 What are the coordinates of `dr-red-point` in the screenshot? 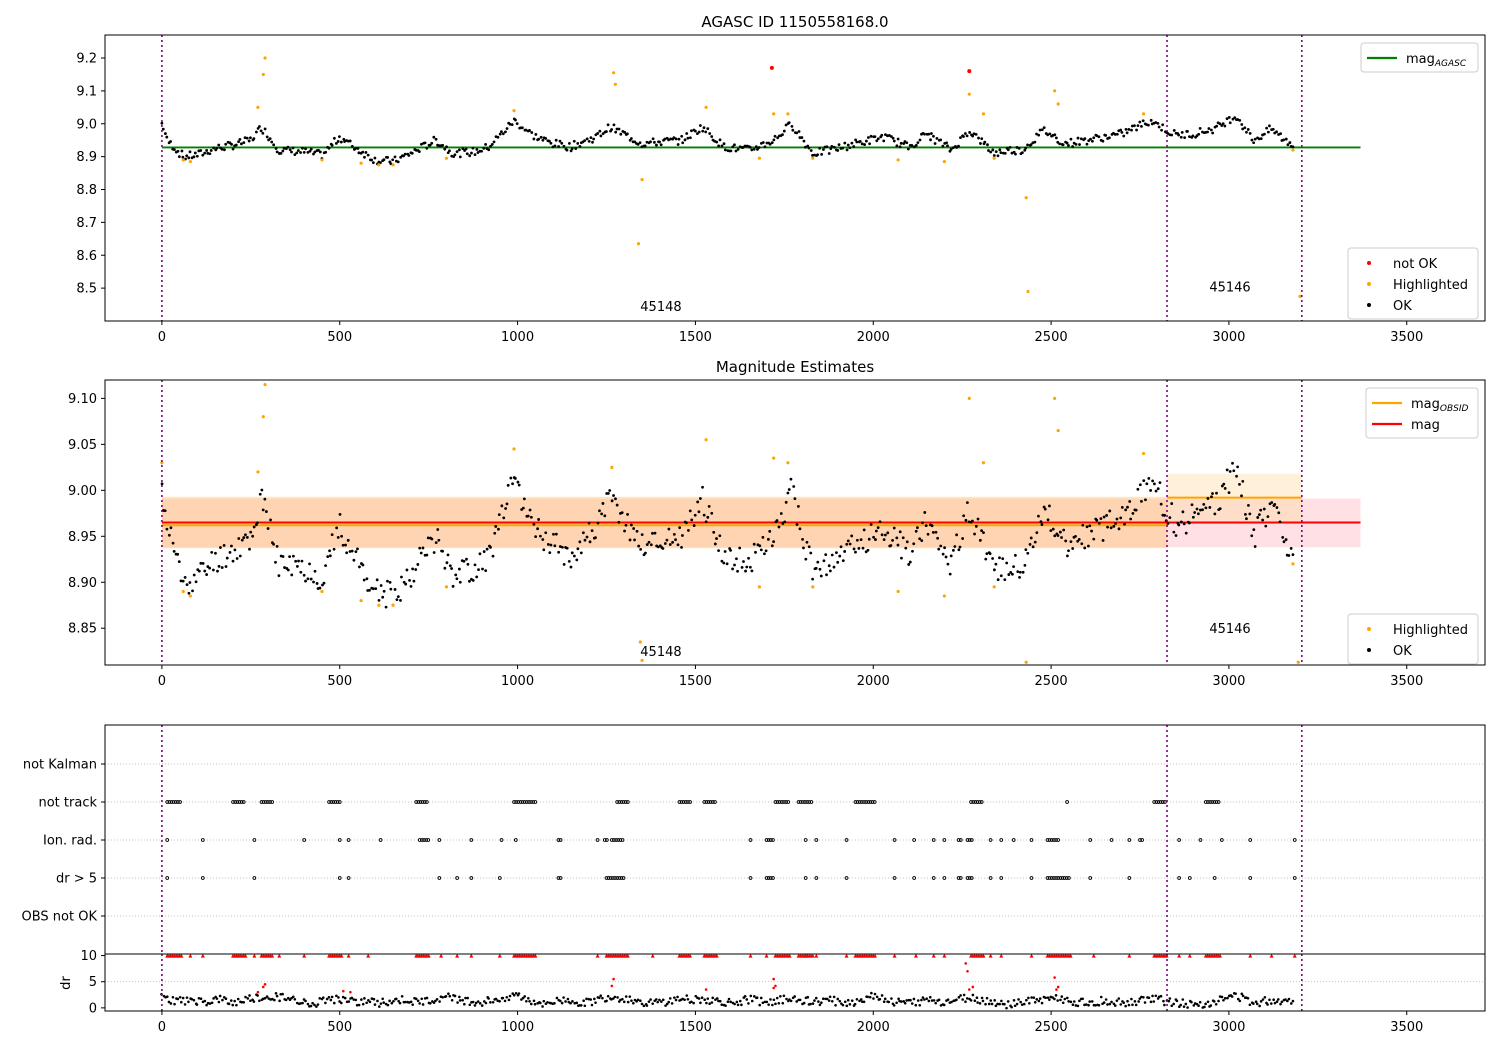 It's located at (350, 992).